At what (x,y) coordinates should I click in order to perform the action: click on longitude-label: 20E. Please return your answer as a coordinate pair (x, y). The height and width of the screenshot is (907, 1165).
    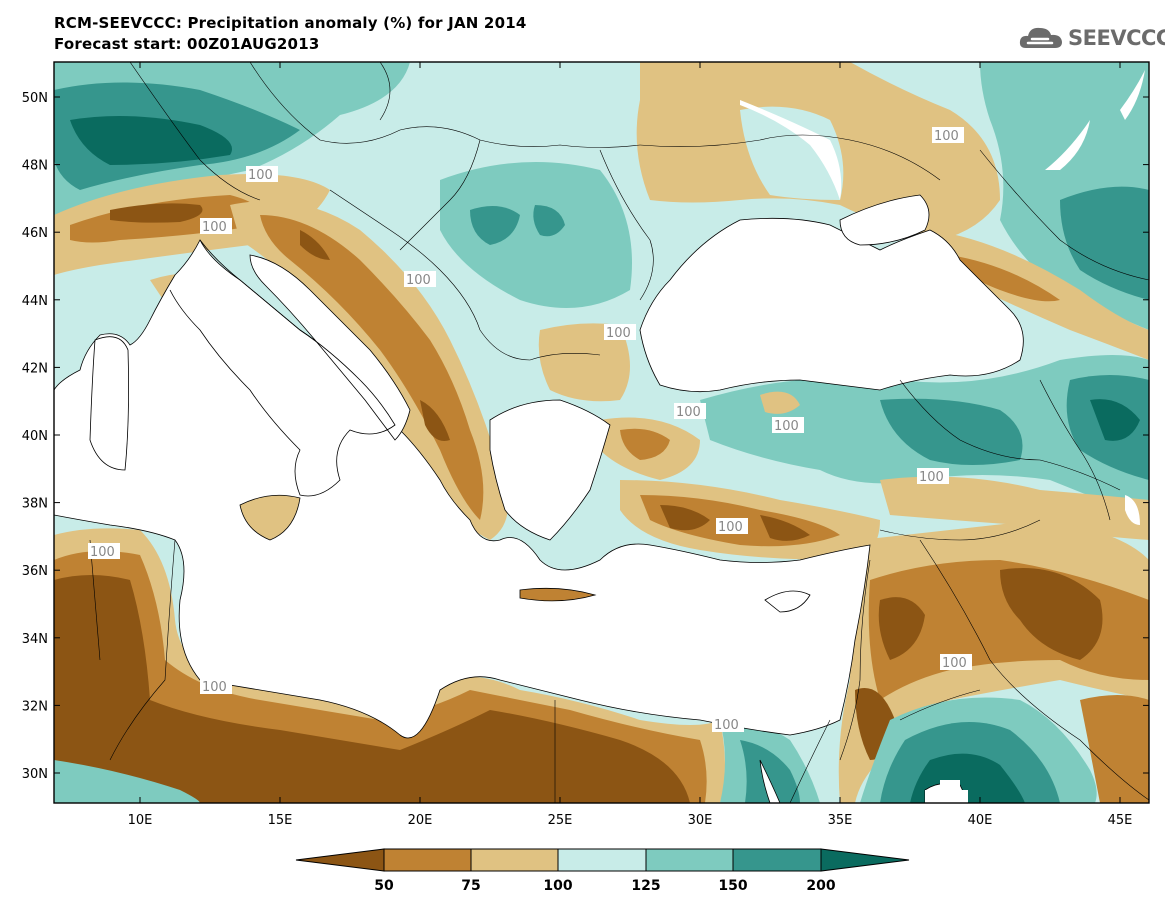
    Looking at the image, I should click on (420, 820).